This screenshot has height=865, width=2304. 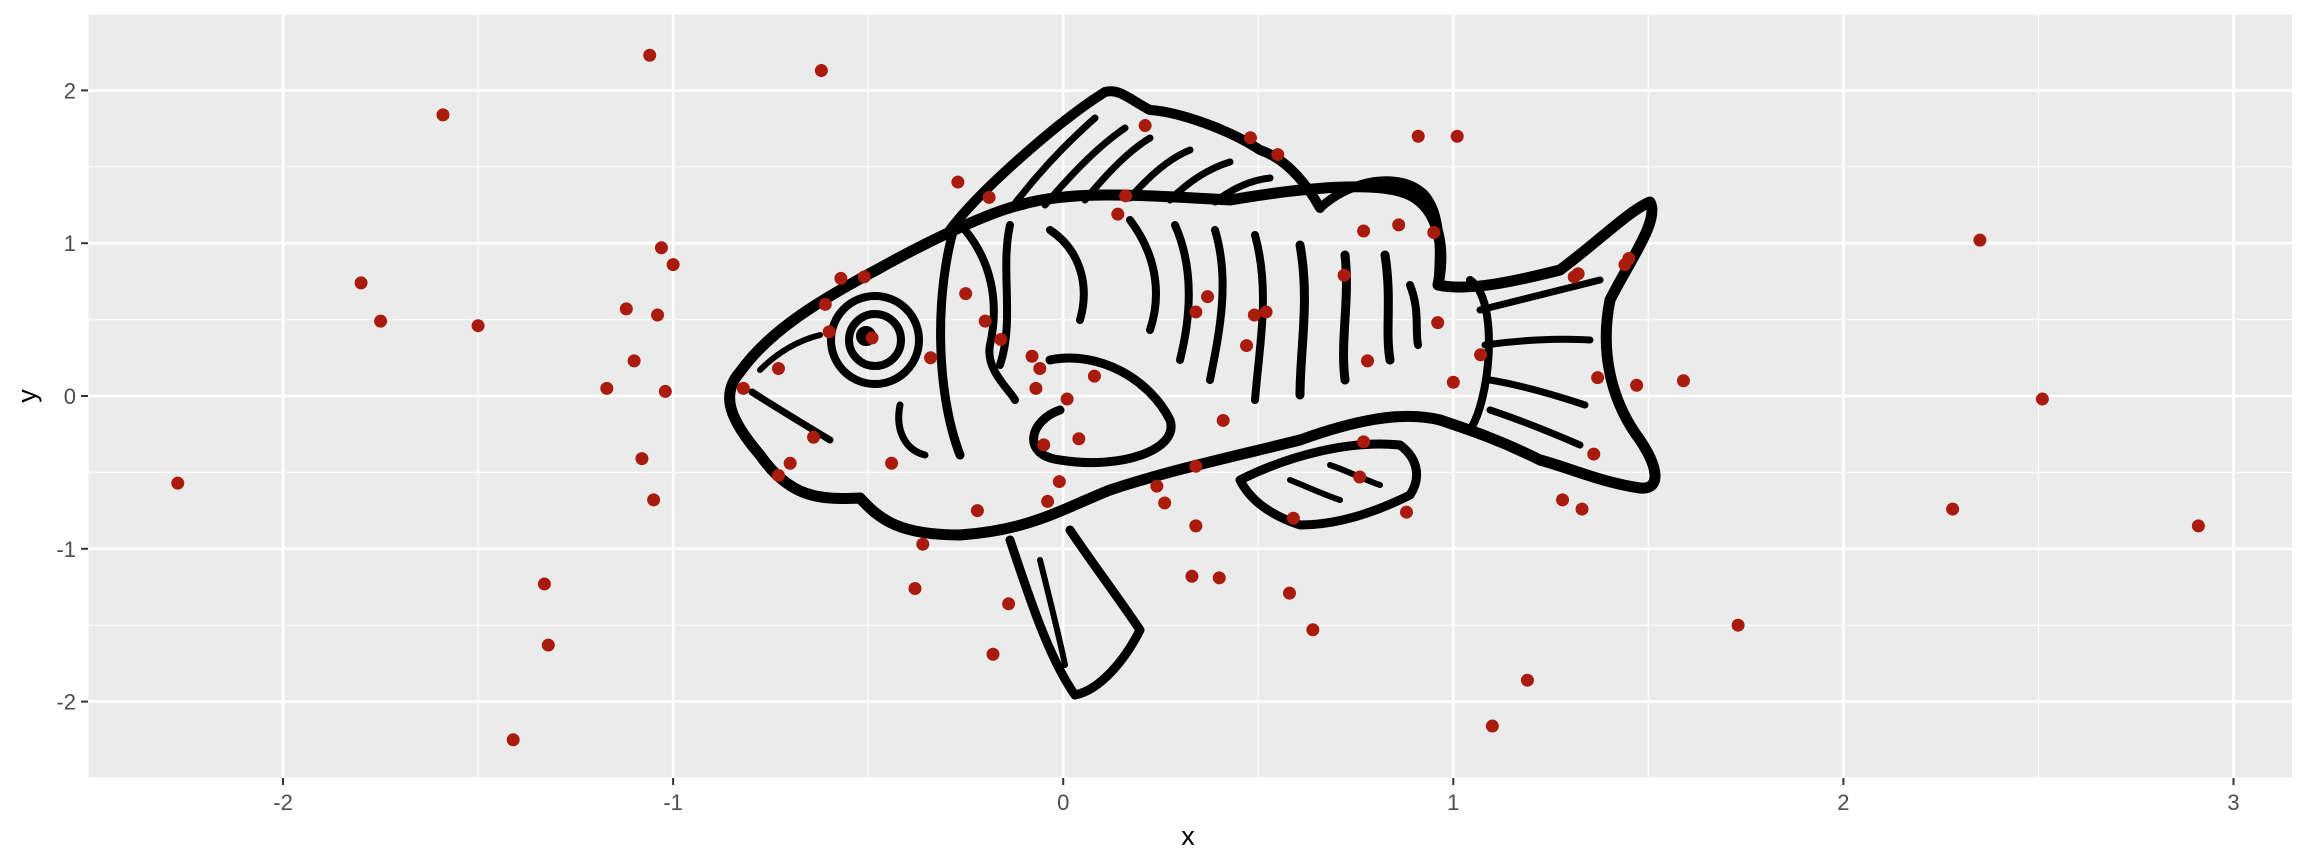 I want to click on x-axis-ticks: -2 -1 0 1 2 3, so click(x=1256, y=796).